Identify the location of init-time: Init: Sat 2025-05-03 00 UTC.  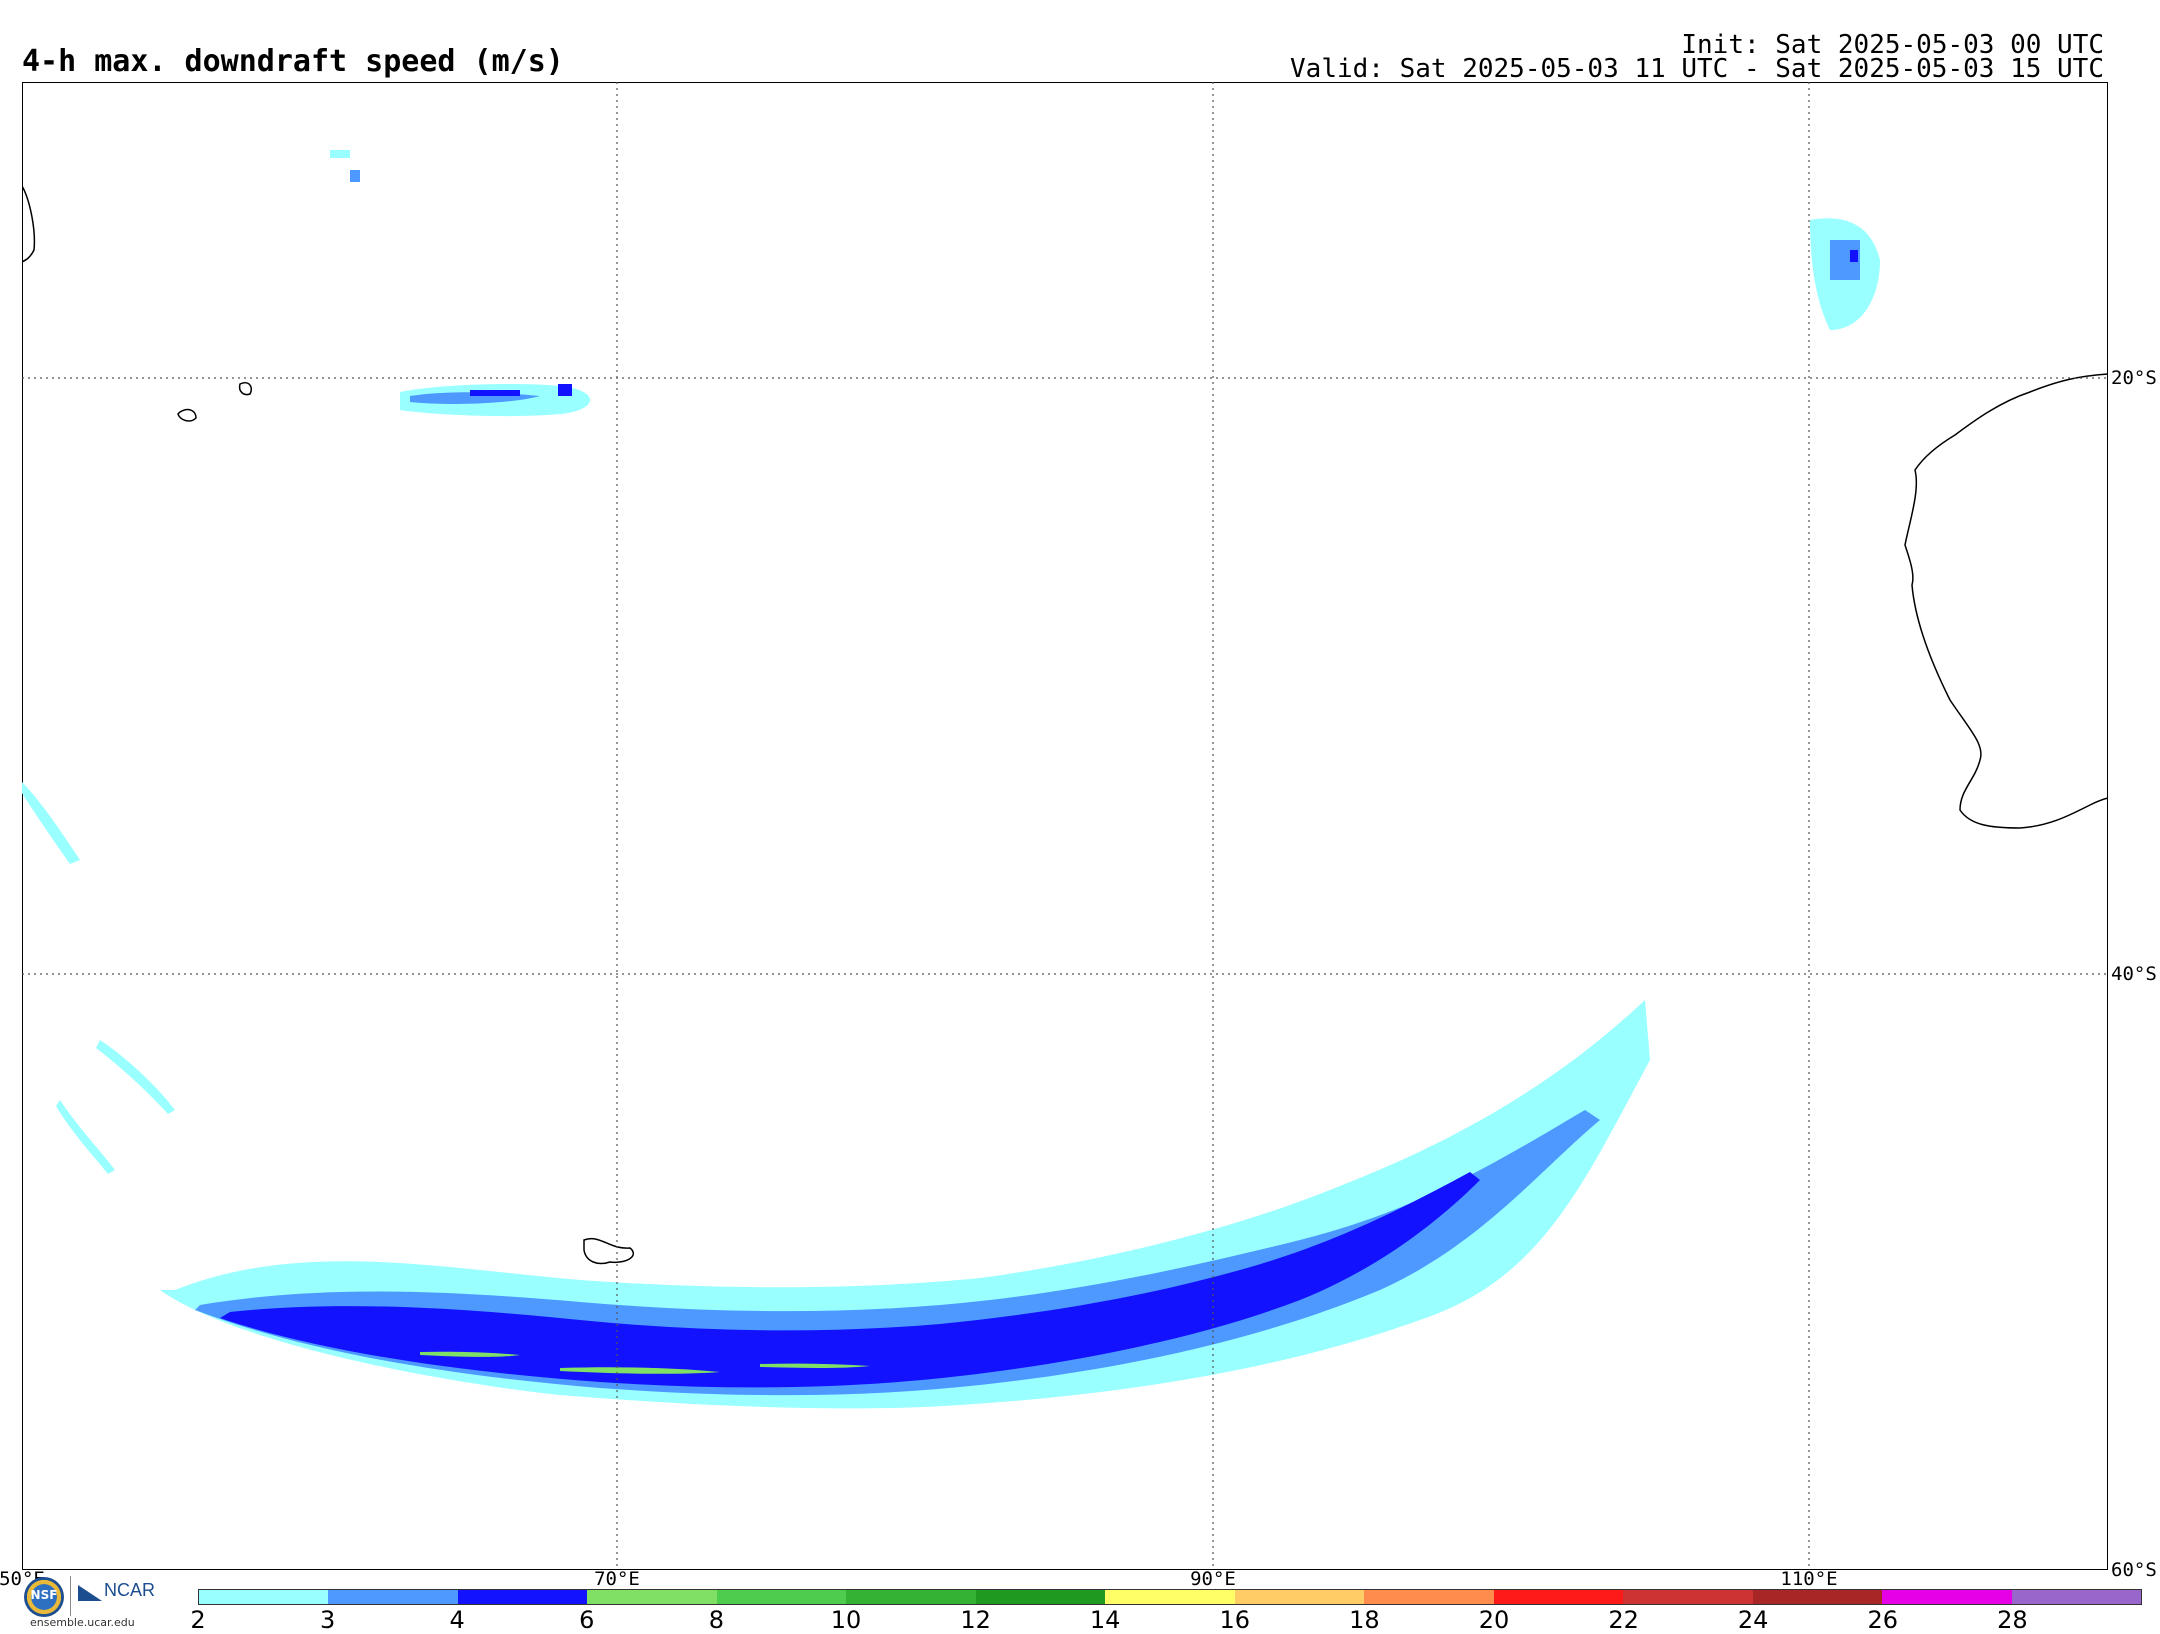
(1892, 45).